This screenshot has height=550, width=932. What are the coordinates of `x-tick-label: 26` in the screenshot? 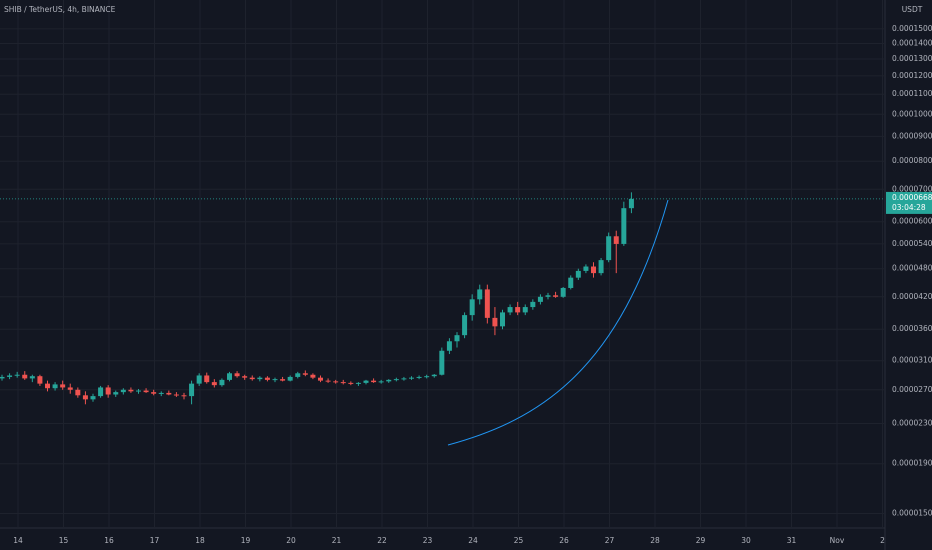 It's located at (564, 540).